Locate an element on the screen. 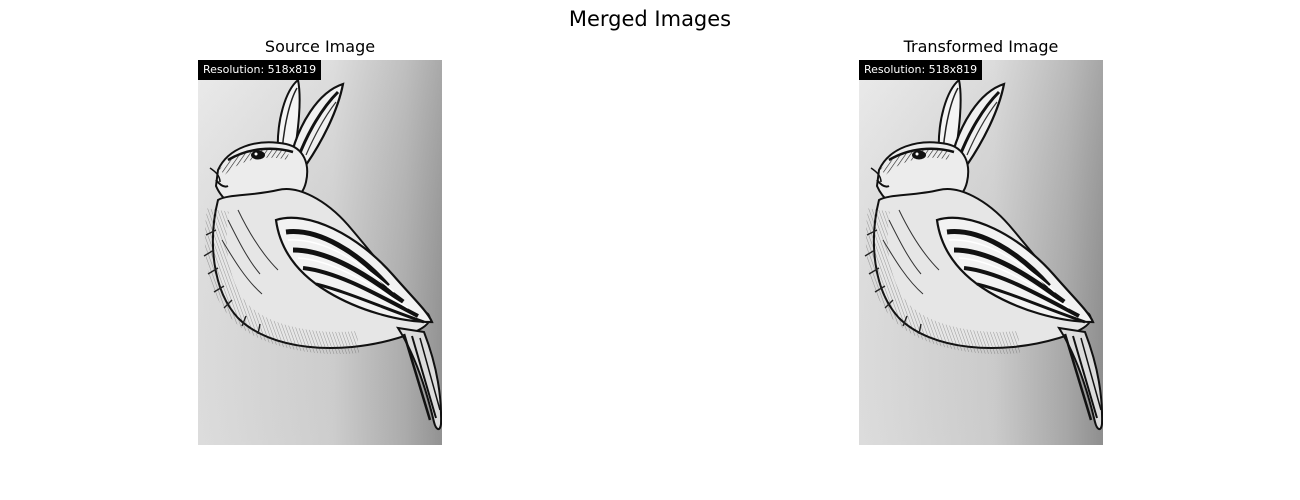  source-image is located at coordinates (320, 252).